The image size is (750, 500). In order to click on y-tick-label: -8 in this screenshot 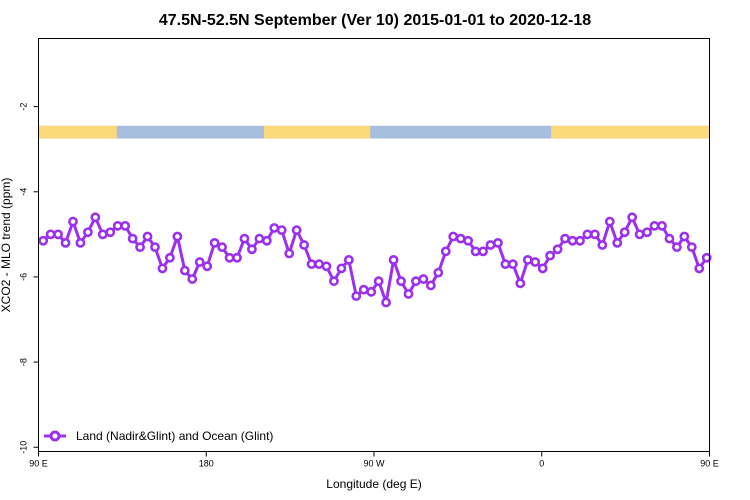, I will do `click(24, 362)`.